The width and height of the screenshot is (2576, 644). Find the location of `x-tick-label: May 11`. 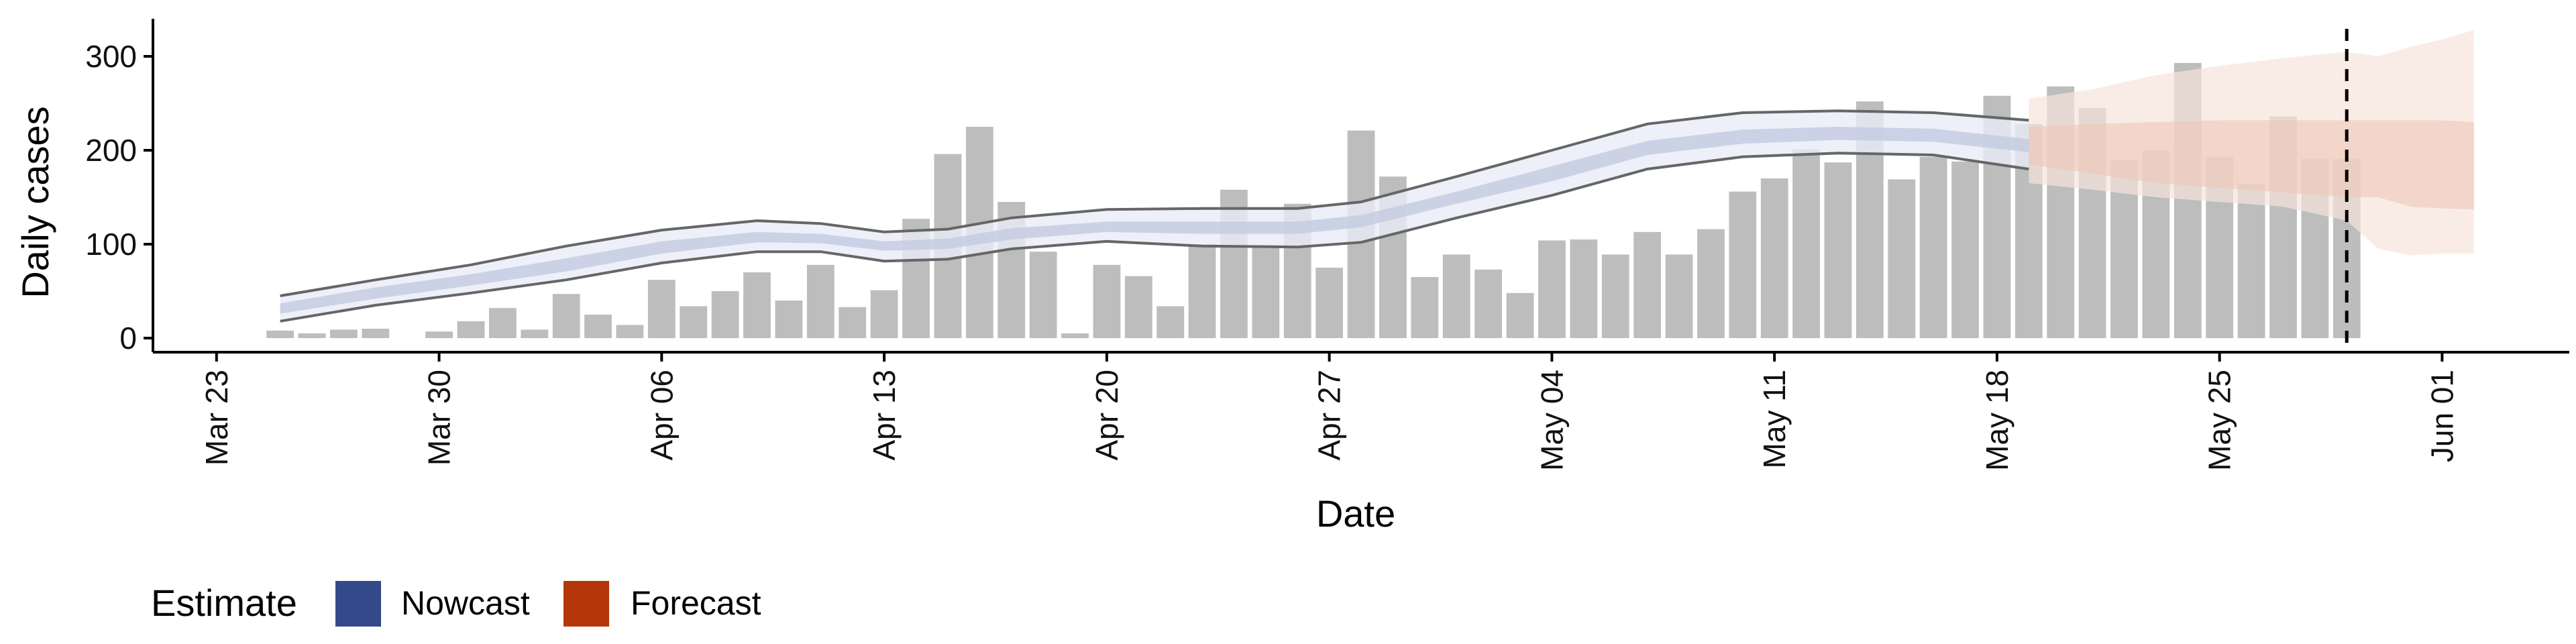

x-tick-label: May 11 is located at coordinates (1774, 419).